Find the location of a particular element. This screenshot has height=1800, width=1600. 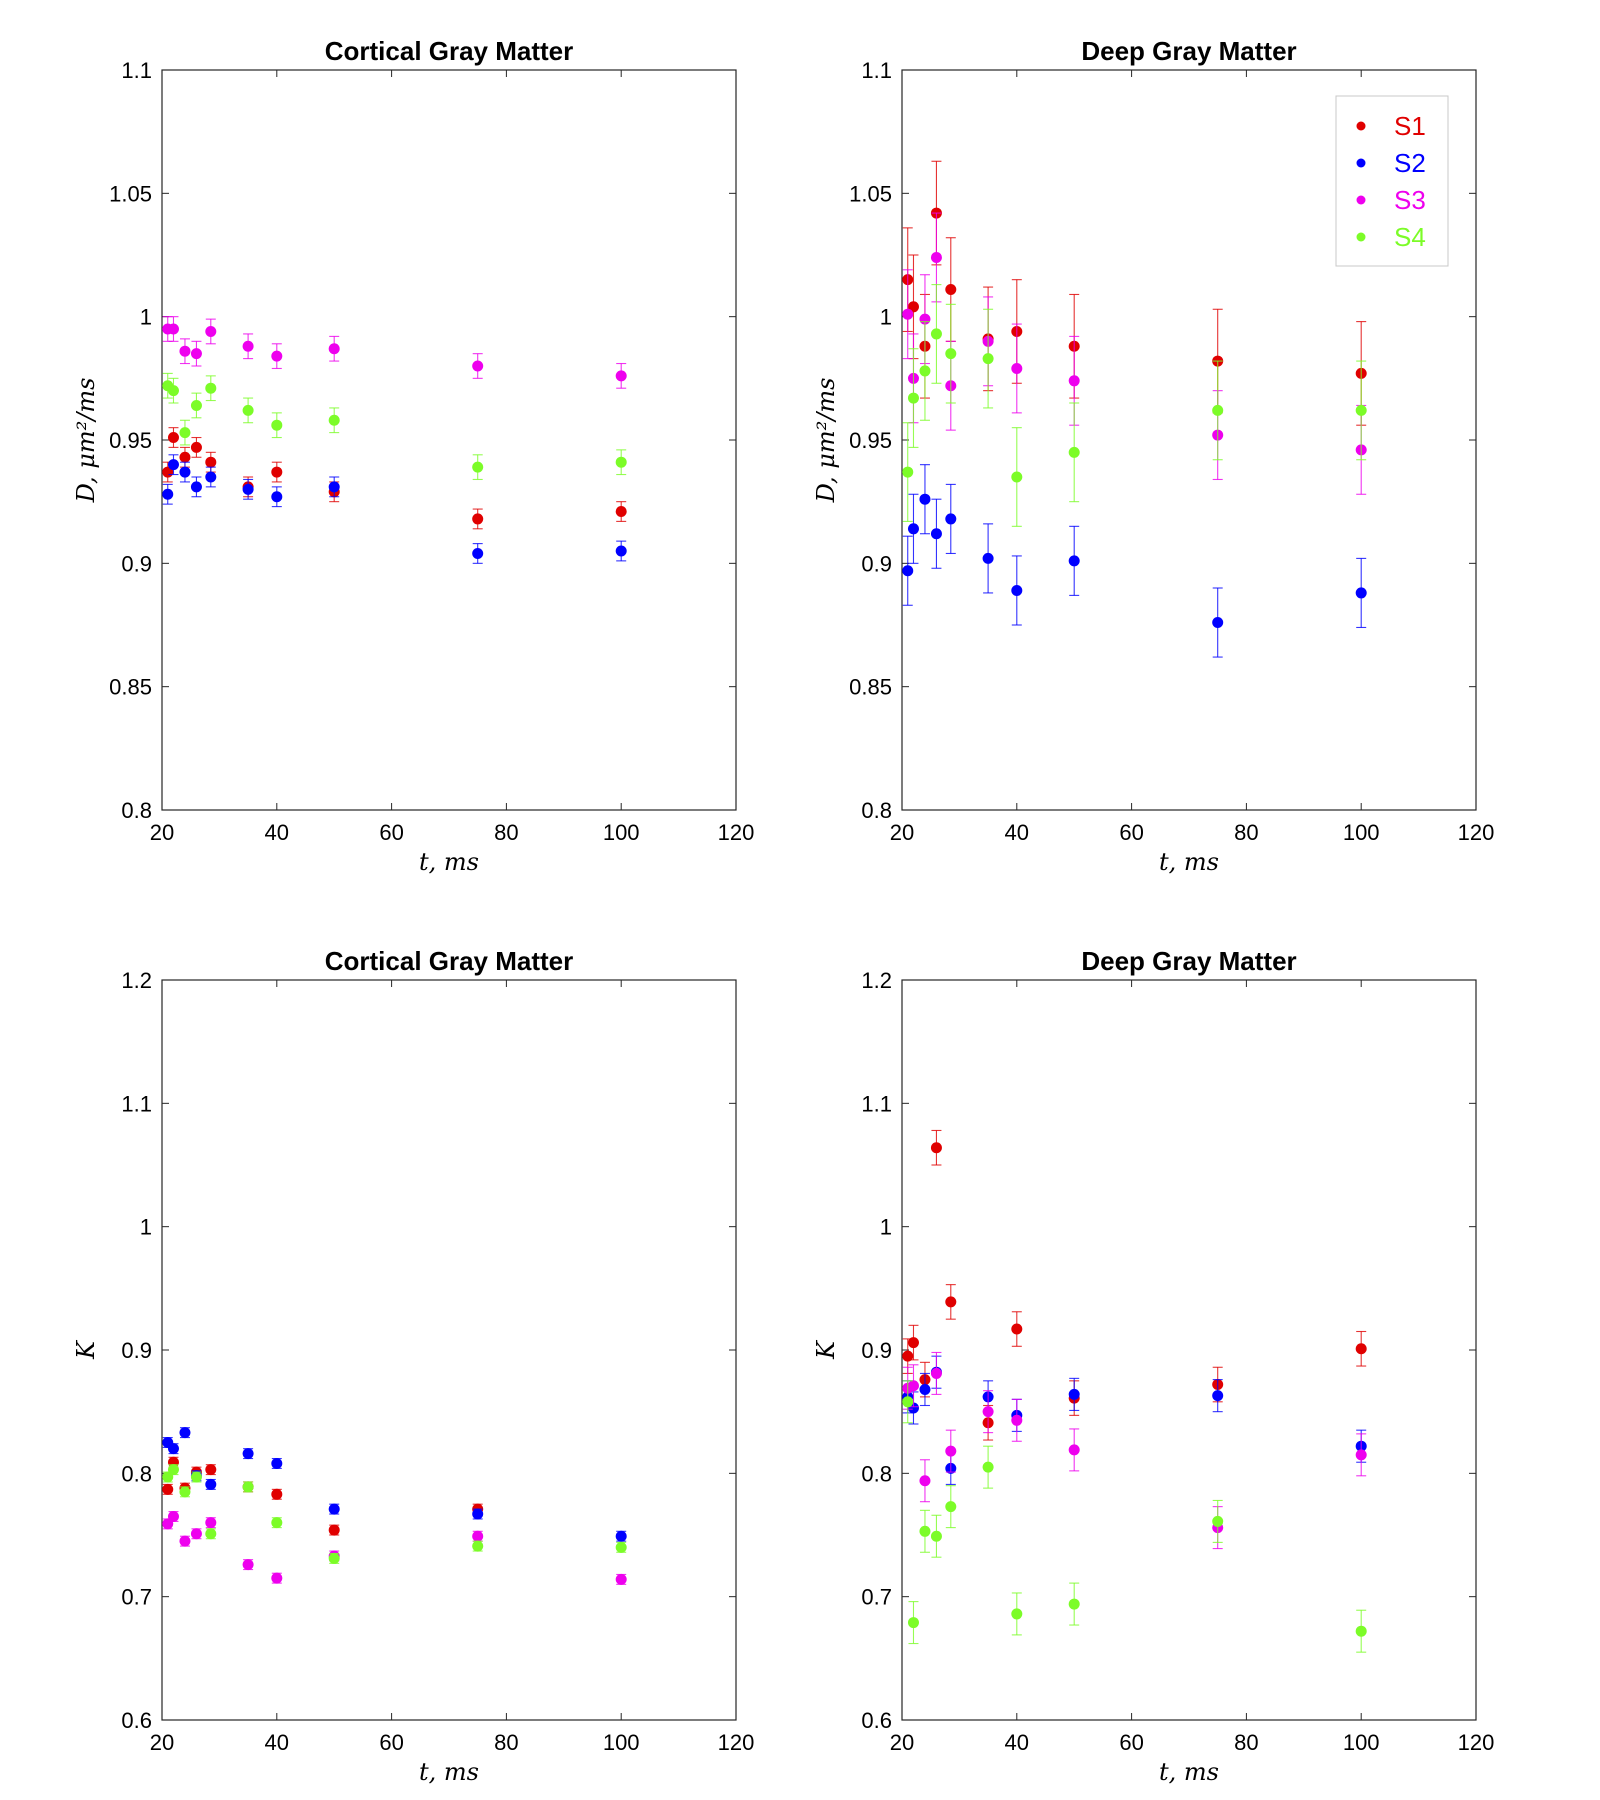

legend-box is located at coordinates (1392, 181).